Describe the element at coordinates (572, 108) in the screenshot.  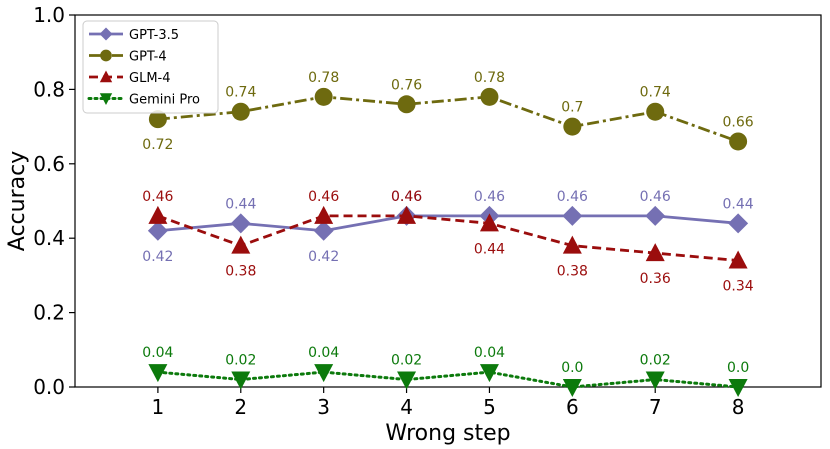
I see `data-label: 0.7` at that location.